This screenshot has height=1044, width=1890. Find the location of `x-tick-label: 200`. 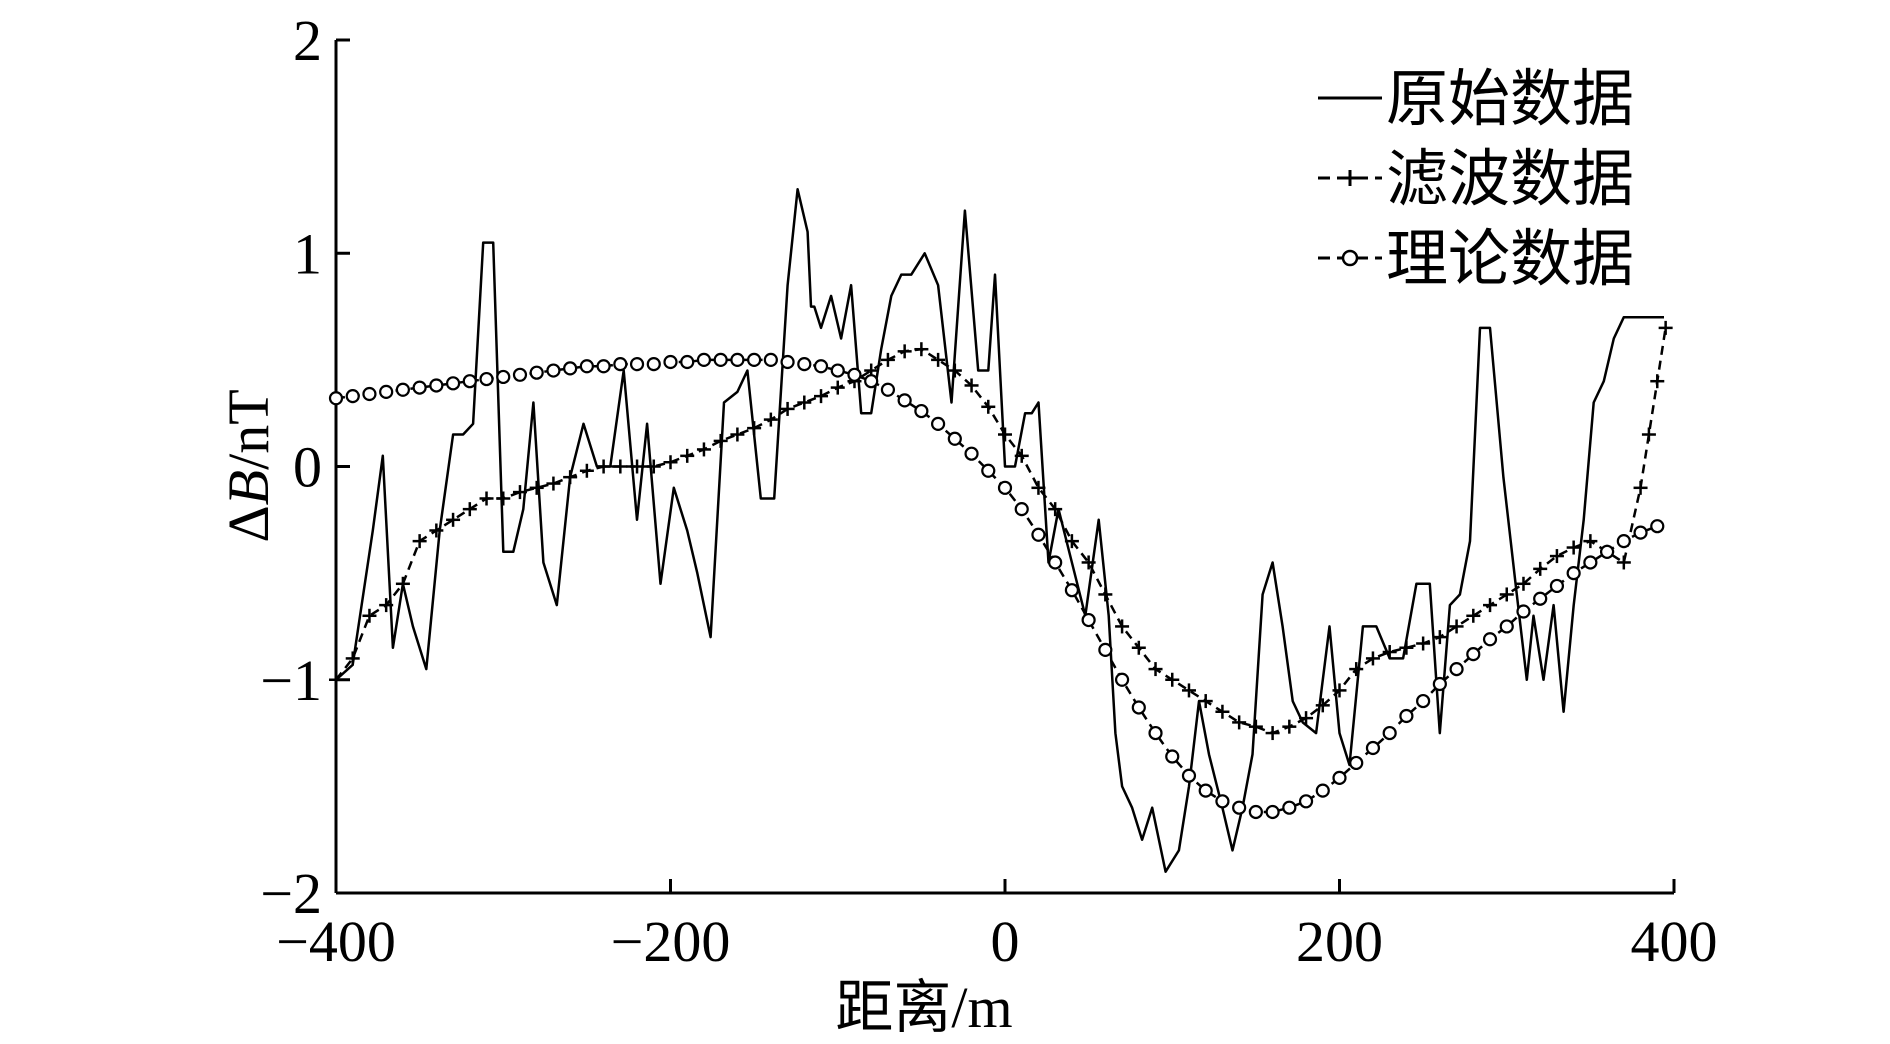

x-tick-label: 200 is located at coordinates (1339, 941).